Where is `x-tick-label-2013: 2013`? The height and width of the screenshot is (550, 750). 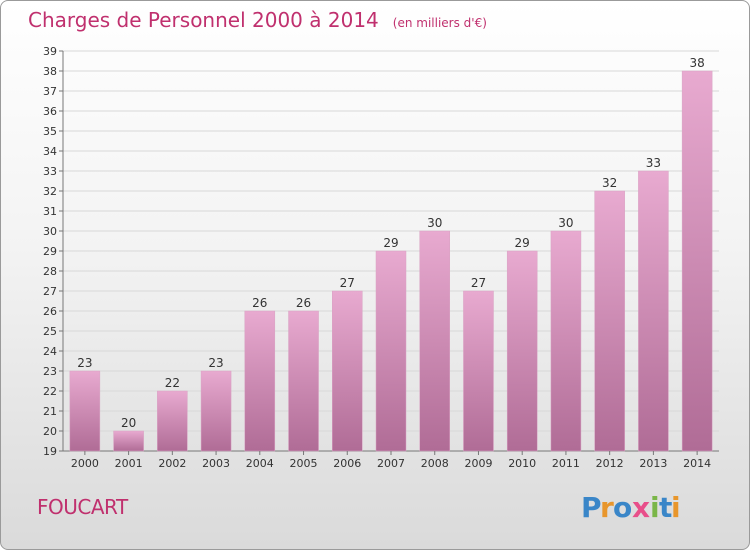
x-tick-label-2013: 2013 is located at coordinates (653, 463).